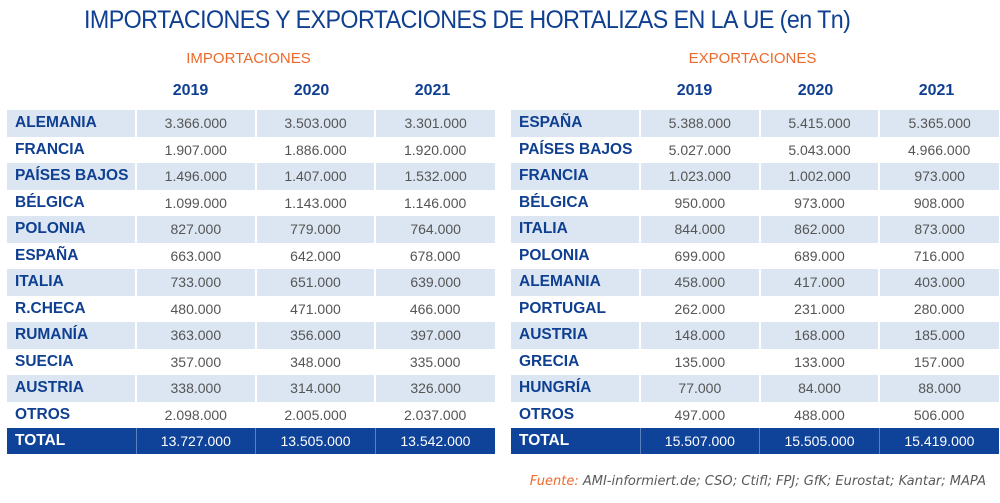 The image size is (1000, 503). I want to click on table-row: PORTUGAL 262.000 231.000 280.000, so click(755, 309).